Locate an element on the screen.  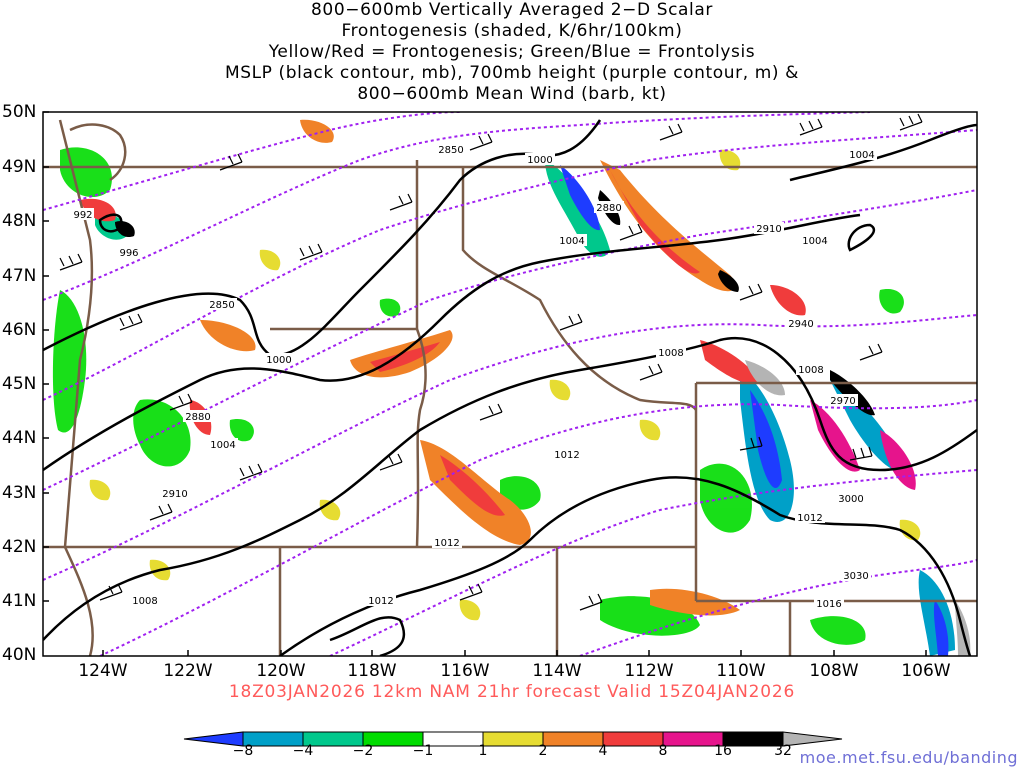
lat-label-50n: 50N is located at coordinates (19, 112).